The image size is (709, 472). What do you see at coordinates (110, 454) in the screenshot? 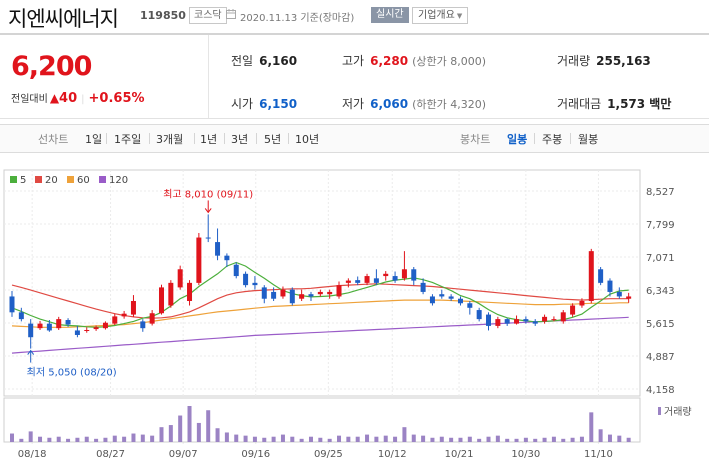
I see `x-tick-label: 08/27` at bounding box center [110, 454].